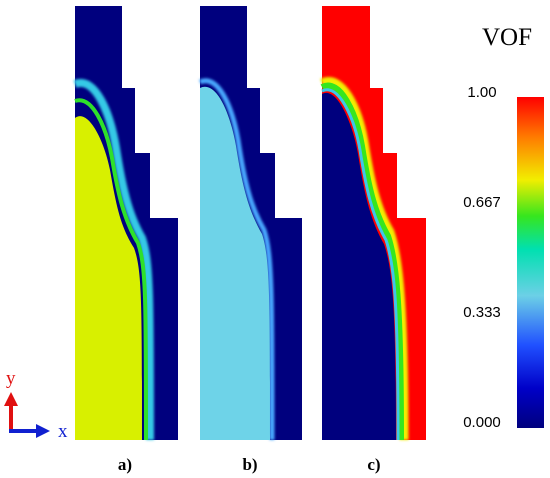 The height and width of the screenshot is (478, 550). What do you see at coordinates (482, 202) in the screenshot?
I see `colorbar-tick-2: 0.667` at bounding box center [482, 202].